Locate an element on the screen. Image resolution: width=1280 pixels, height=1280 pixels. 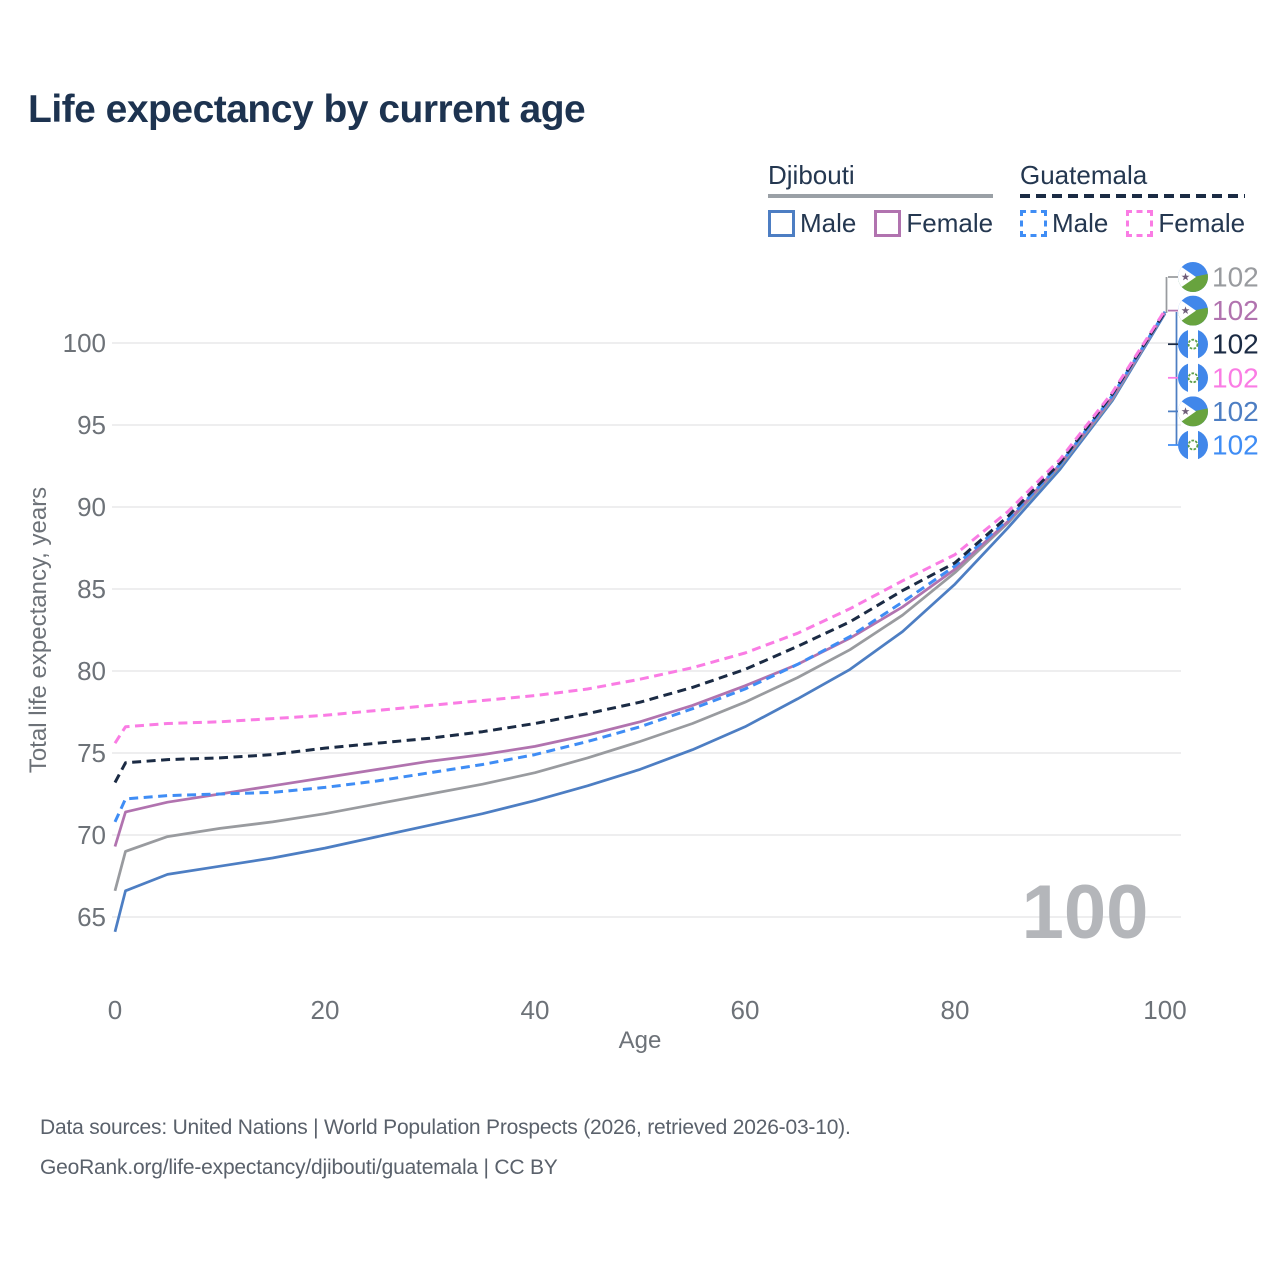
legend-group-guatemala: Guatemala Male Female is located at coordinates (1133, 199).